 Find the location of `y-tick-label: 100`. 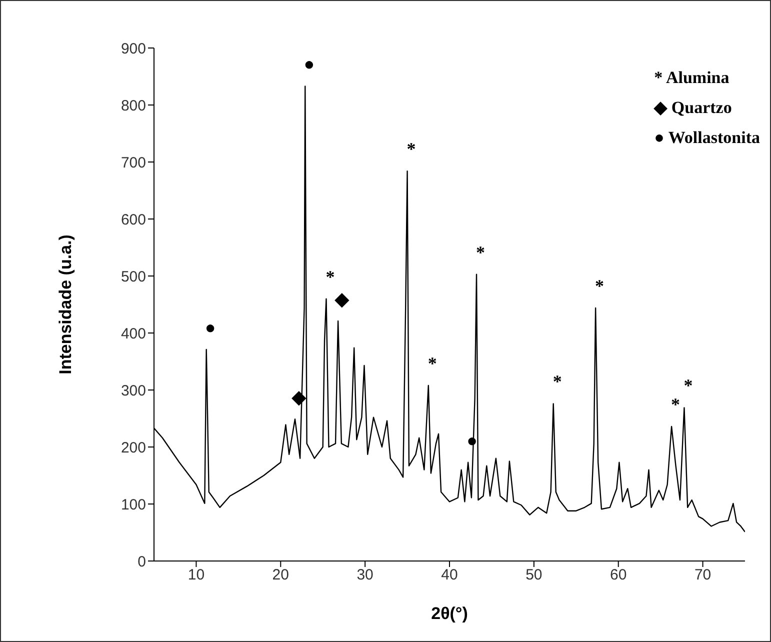

y-tick-label: 100 is located at coordinates (133, 505).